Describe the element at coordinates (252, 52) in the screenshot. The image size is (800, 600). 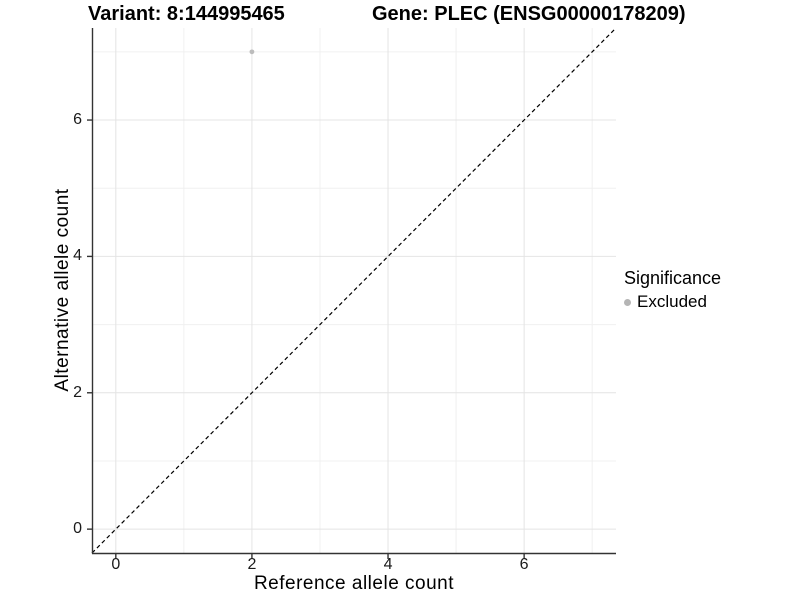
I see `data-point-excluded` at that location.